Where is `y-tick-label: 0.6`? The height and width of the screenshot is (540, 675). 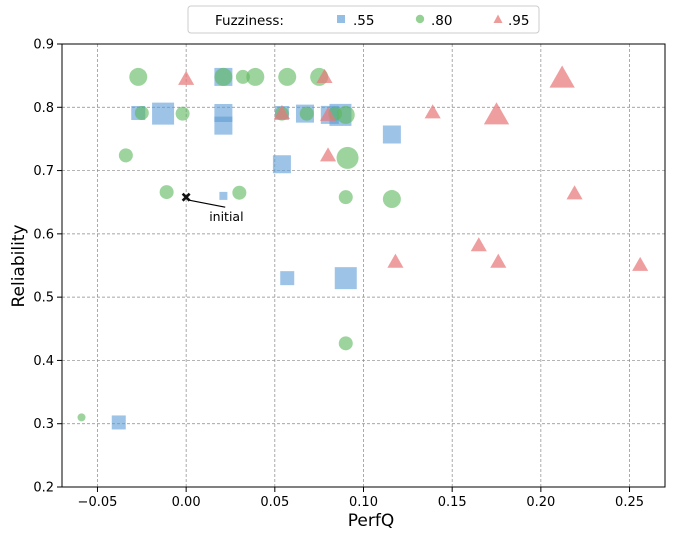
y-tick-label: 0.6 is located at coordinates (43, 234).